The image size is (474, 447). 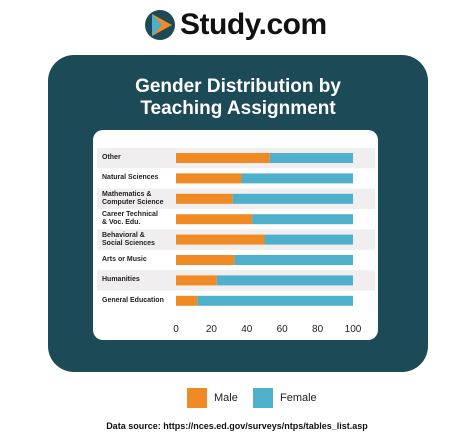 What do you see at coordinates (124, 259) in the screenshot?
I see `category-label: Arts or Music` at bounding box center [124, 259].